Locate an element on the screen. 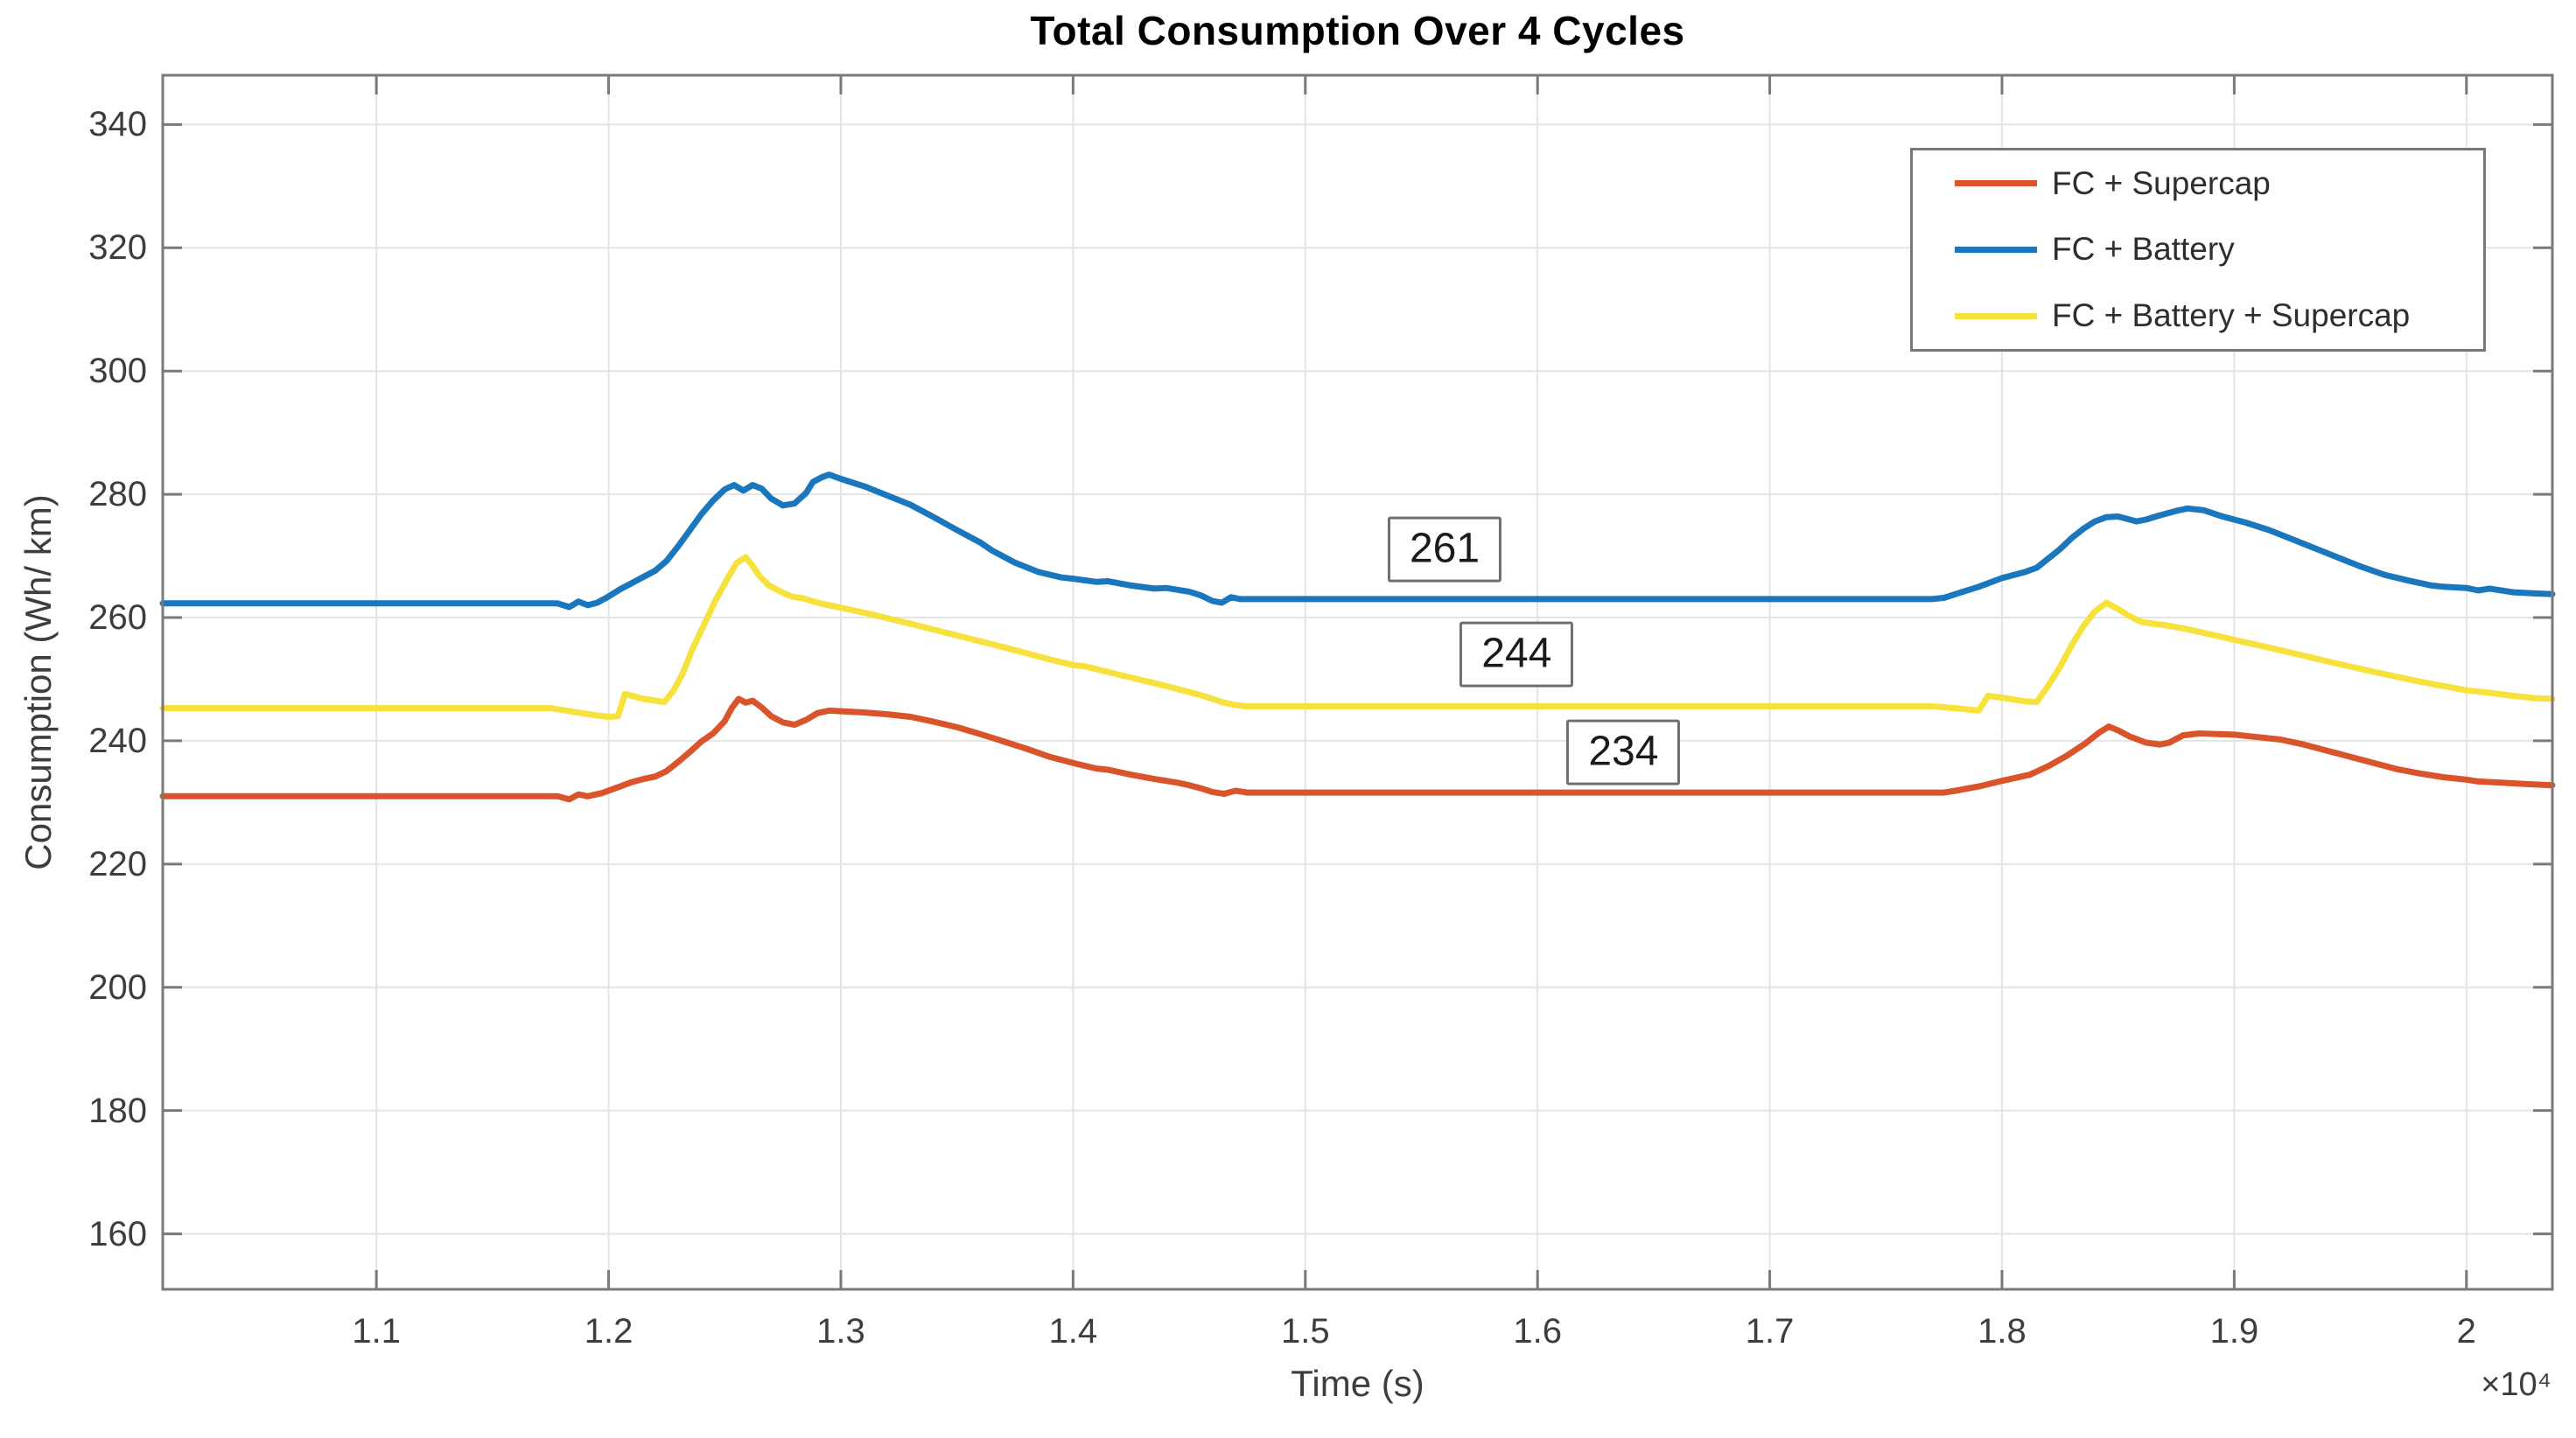 The width and height of the screenshot is (2576, 1438). y-tick-label: 180 is located at coordinates (117, 1110).